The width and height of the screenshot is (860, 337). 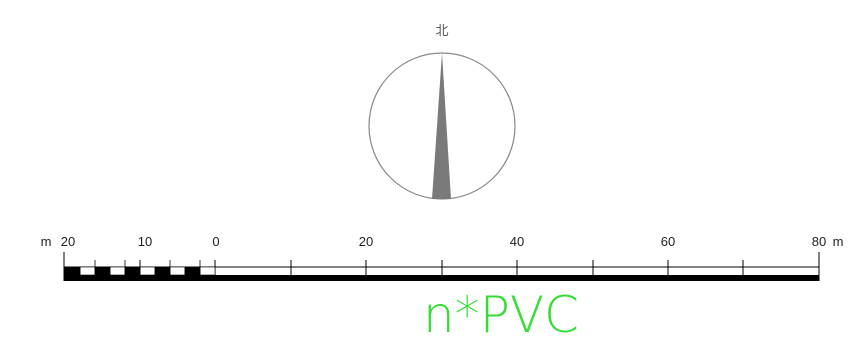 I want to click on north-arrow: 北, so click(x=442, y=112).